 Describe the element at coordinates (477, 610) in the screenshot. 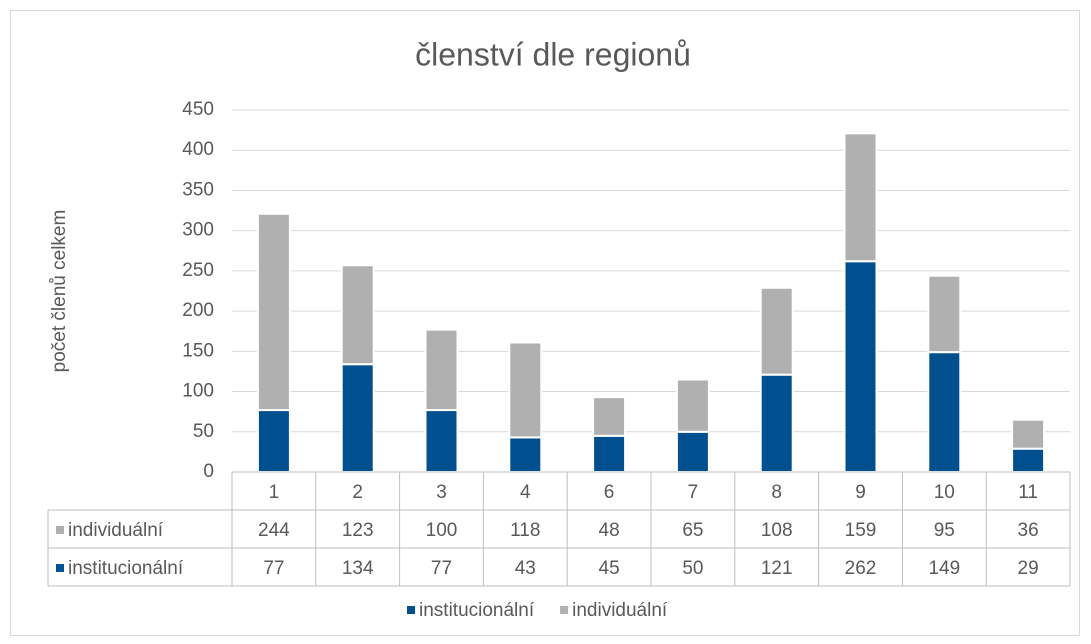

I see `legend-label: institucionální` at that location.